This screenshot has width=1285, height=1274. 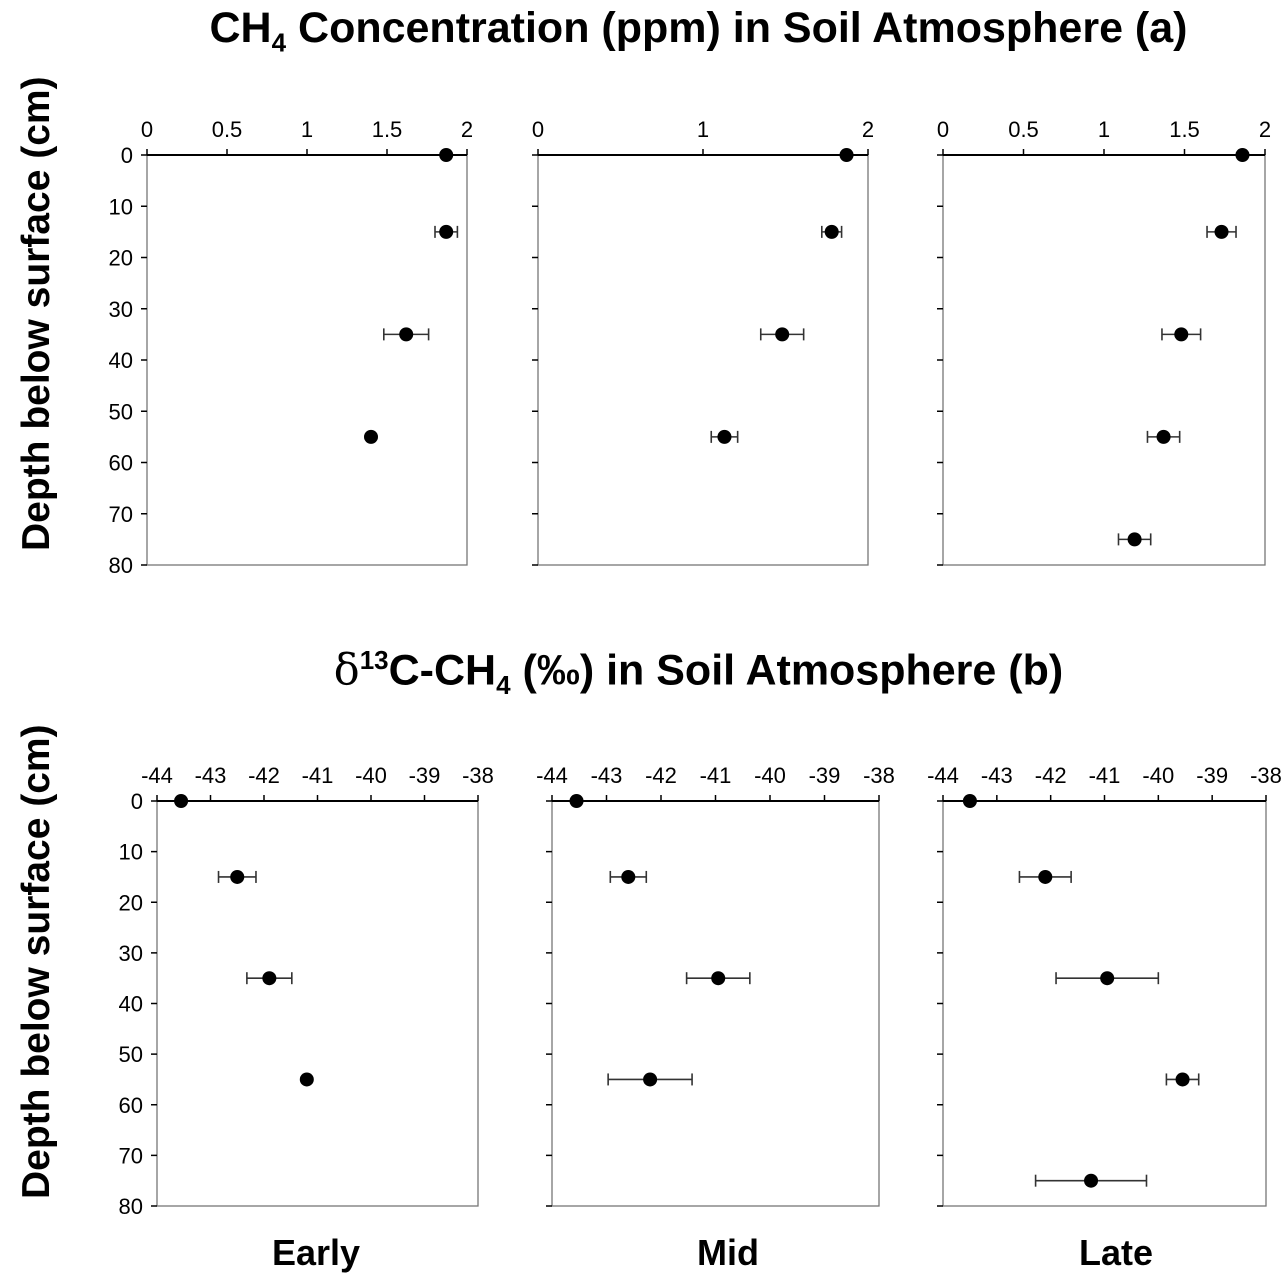 What do you see at coordinates (1266, 775) in the screenshot?
I see `b-late-x-tick-label: -38` at bounding box center [1266, 775].